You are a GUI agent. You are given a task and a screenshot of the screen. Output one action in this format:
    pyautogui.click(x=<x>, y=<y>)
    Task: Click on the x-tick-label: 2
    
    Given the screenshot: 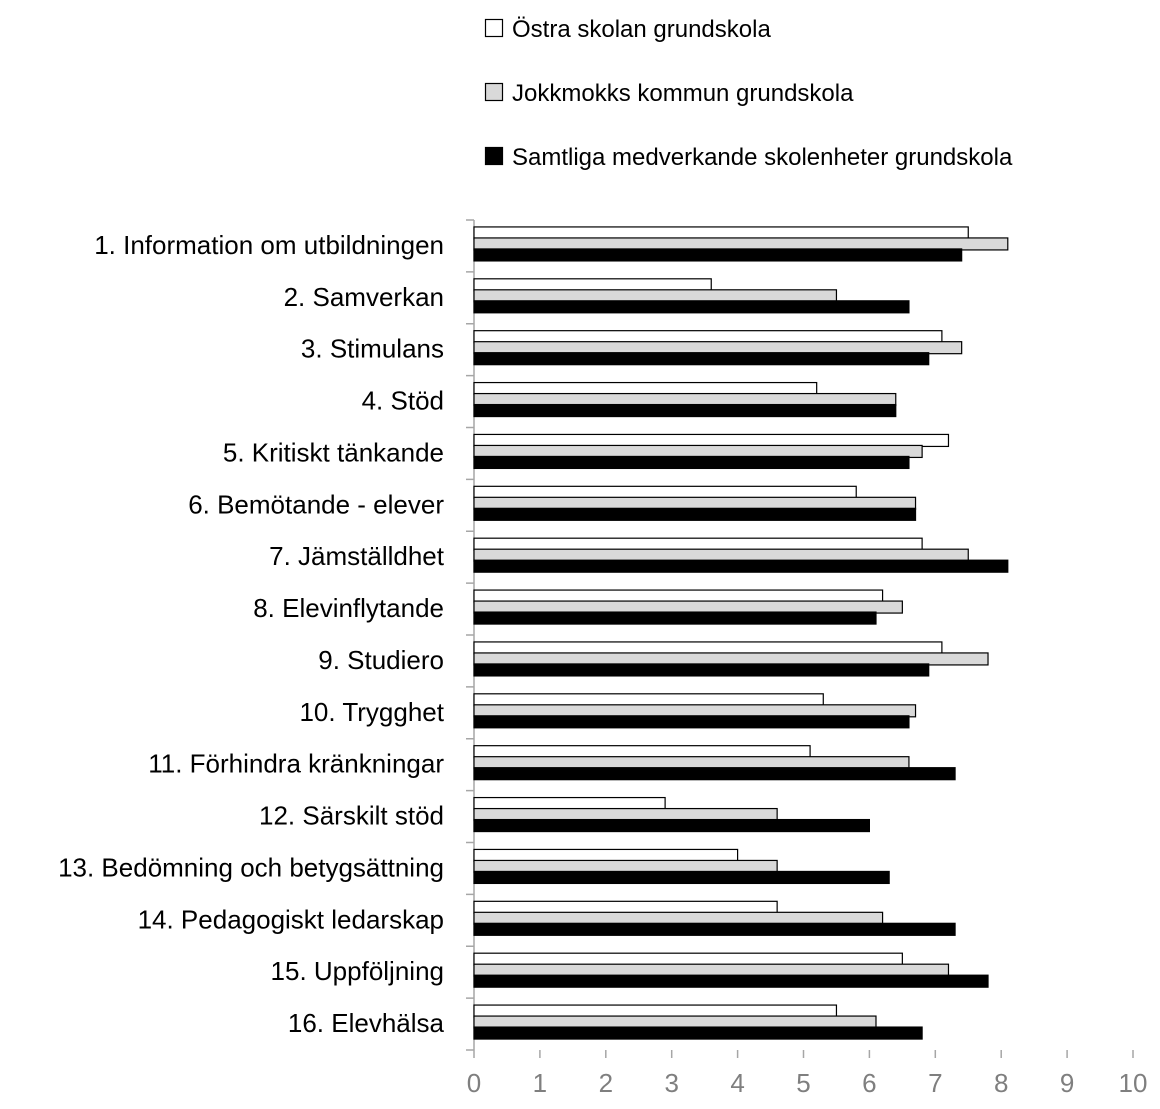 What is the action you would take?
    pyautogui.click(x=606, y=1083)
    